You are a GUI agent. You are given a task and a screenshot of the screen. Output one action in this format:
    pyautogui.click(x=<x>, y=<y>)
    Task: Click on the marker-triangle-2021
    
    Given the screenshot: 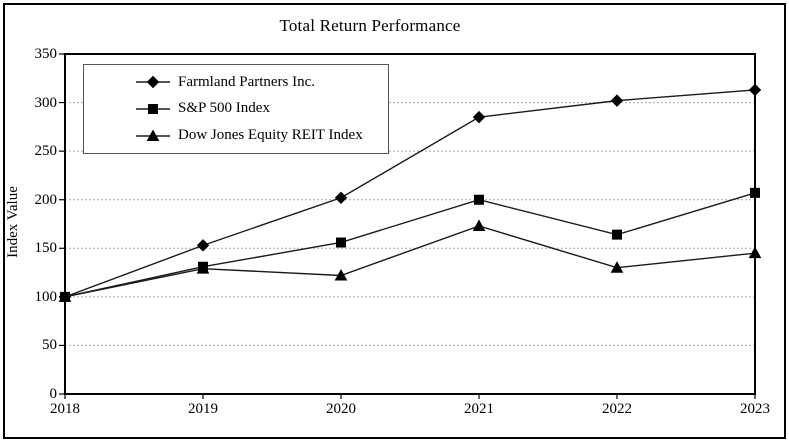 What is the action you would take?
    pyautogui.click(x=479, y=225)
    